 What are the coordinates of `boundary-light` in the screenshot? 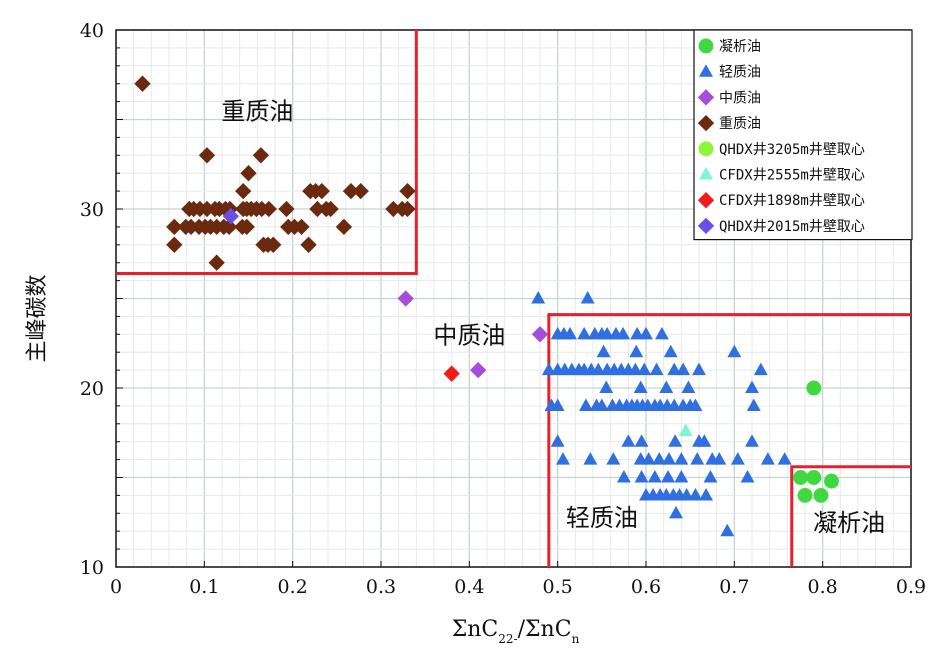 It's located at (729, 440).